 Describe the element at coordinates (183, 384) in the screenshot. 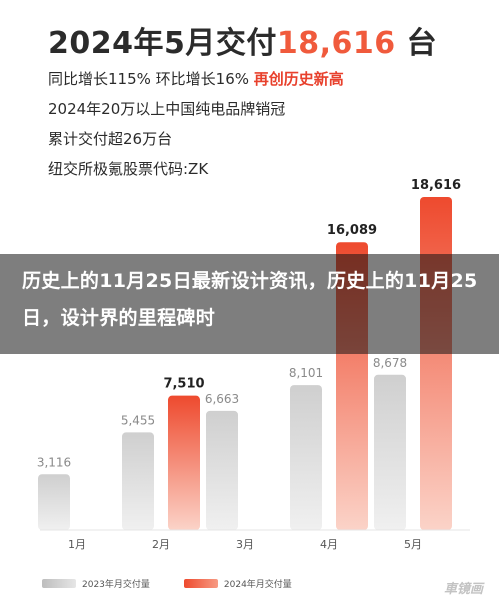

I see `data-label-2024-2: 7,510` at that location.